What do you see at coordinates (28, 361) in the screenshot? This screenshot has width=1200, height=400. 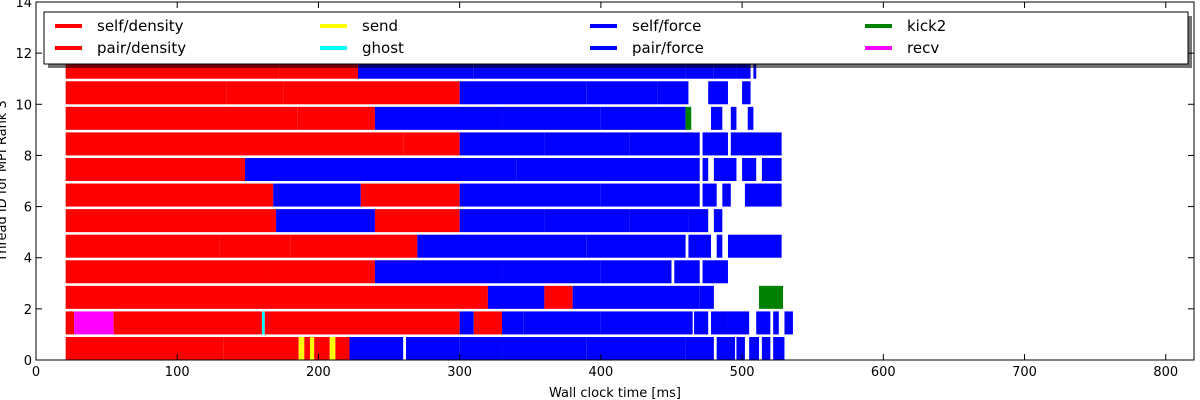 I see `y-tick-label: 0` at bounding box center [28, 361].